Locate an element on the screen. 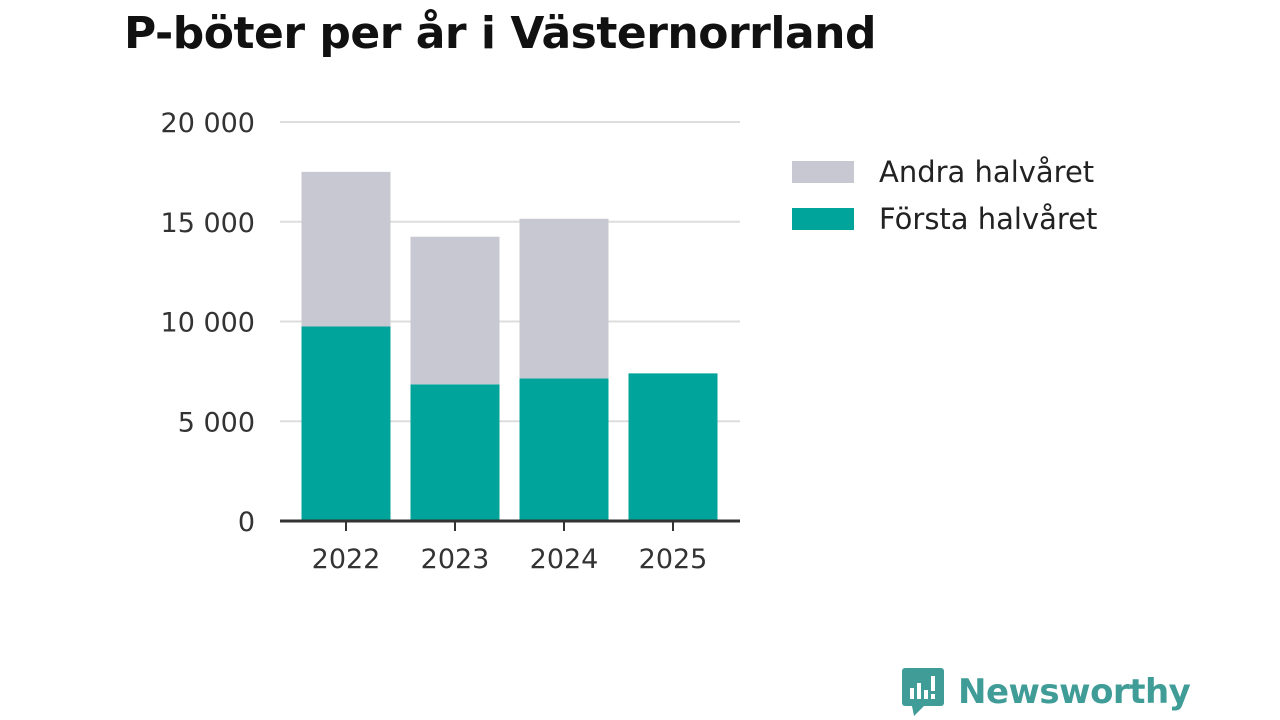  legend-item-andra: Andra halvåret is located at coordinates (944, 171).